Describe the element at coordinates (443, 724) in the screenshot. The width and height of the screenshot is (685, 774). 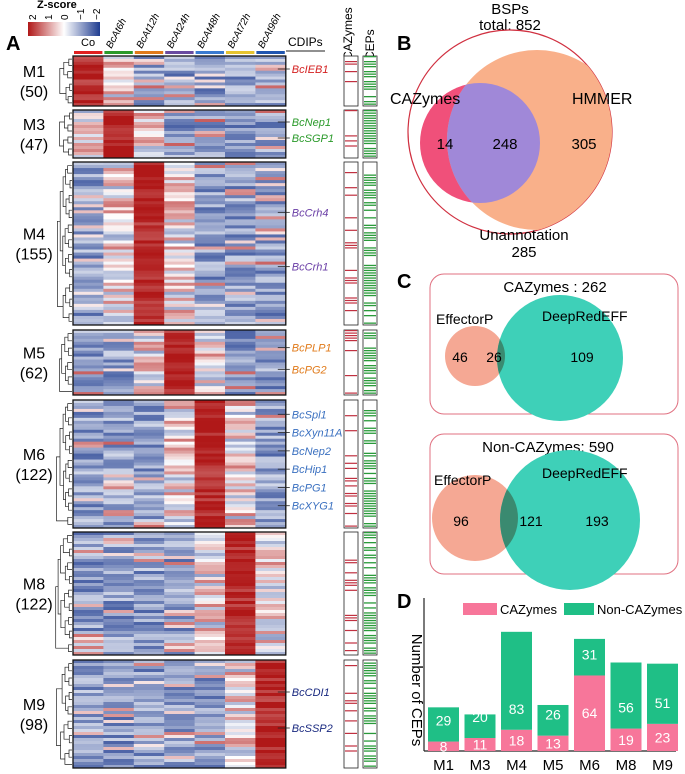
I see `bar-non-cazymes` at that location.